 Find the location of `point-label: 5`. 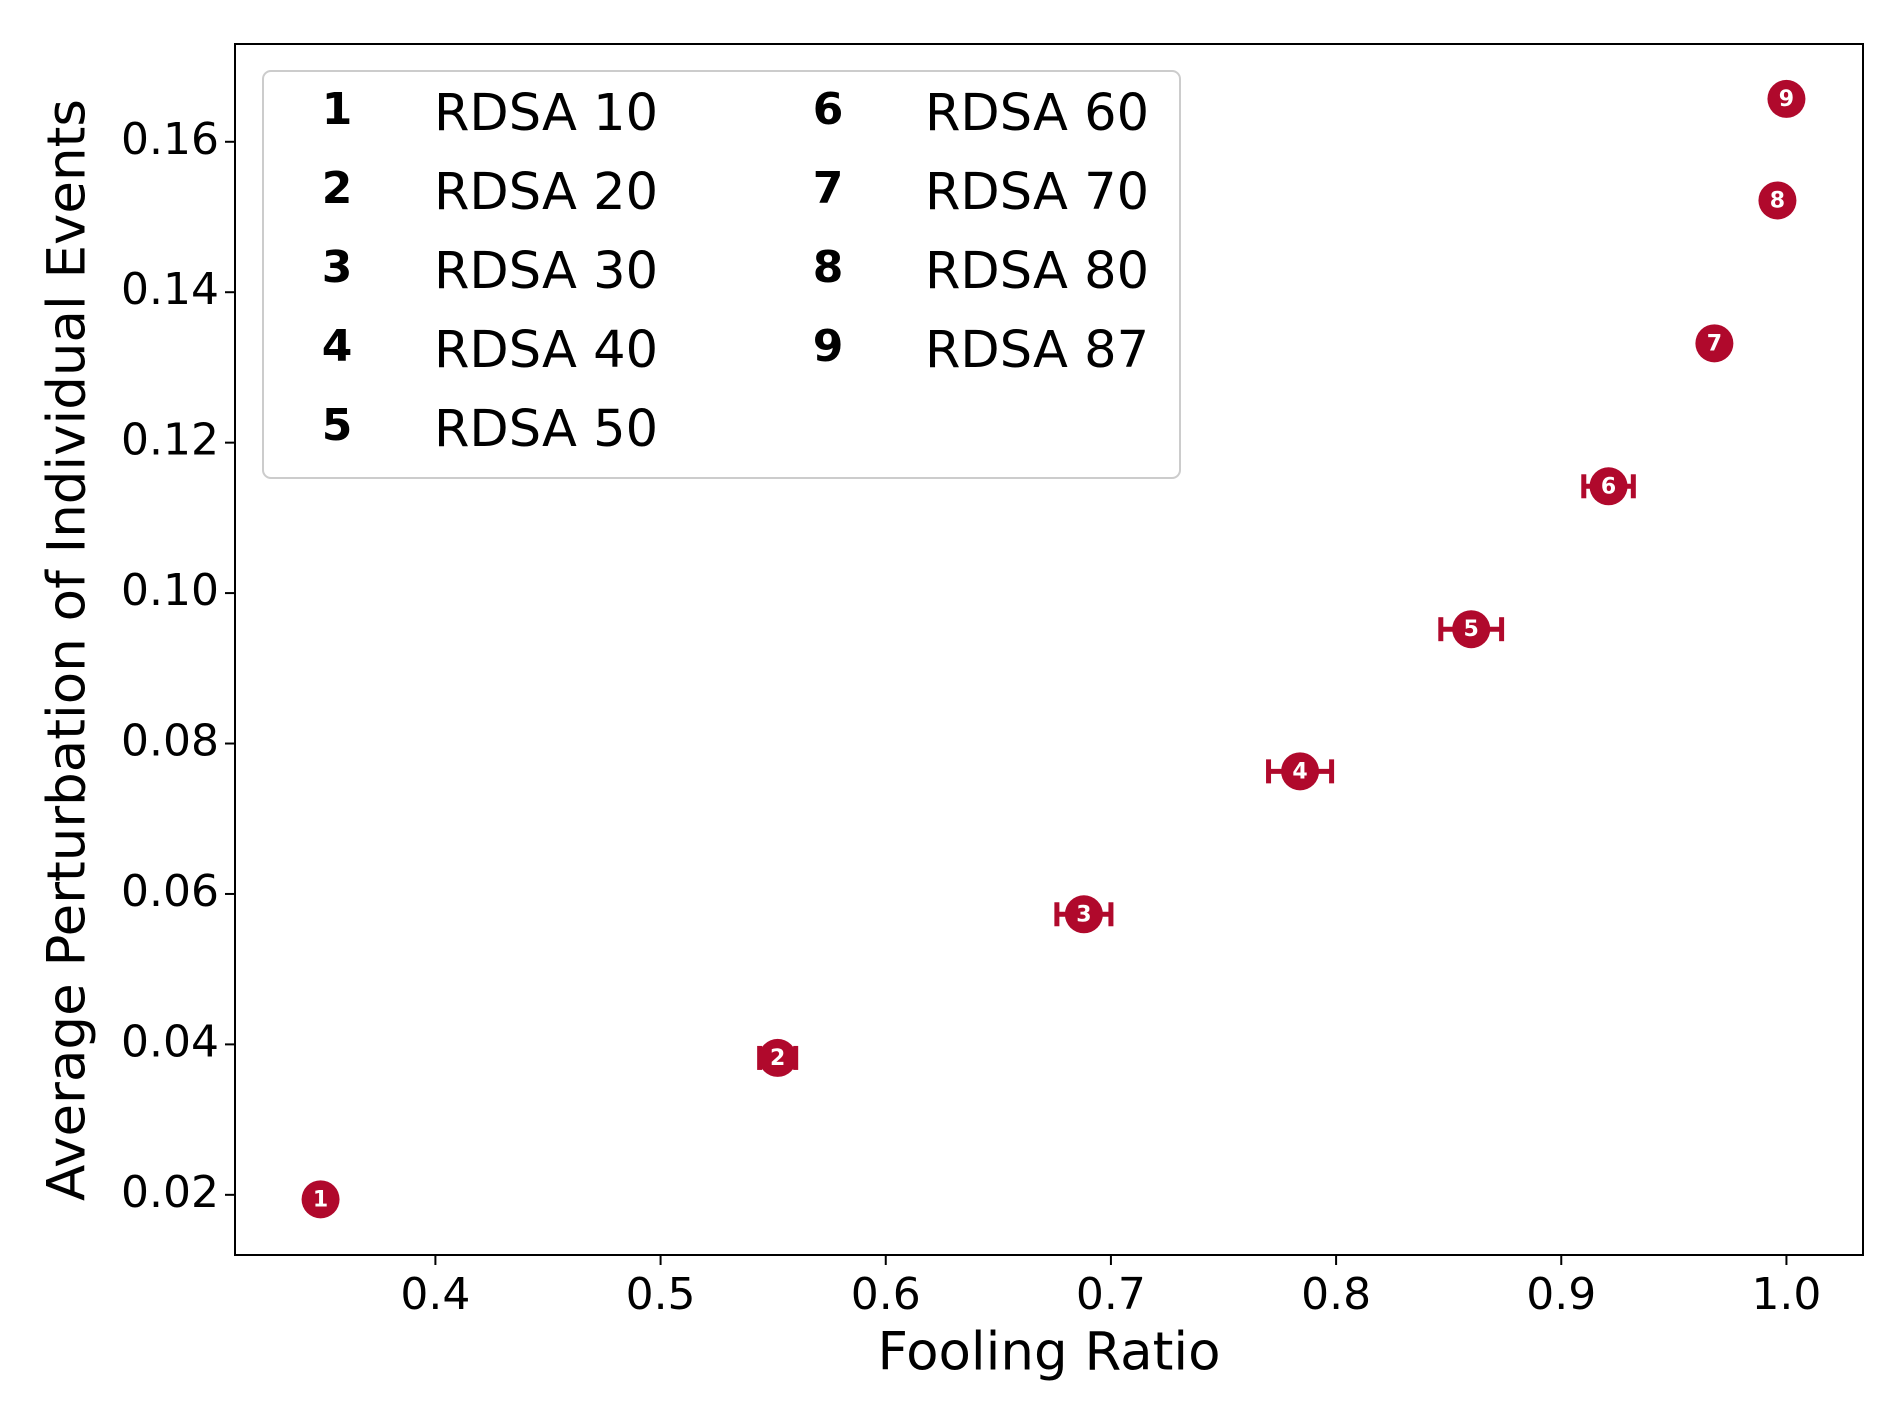

point-label: 5 is located at coordinates (1471, 629).